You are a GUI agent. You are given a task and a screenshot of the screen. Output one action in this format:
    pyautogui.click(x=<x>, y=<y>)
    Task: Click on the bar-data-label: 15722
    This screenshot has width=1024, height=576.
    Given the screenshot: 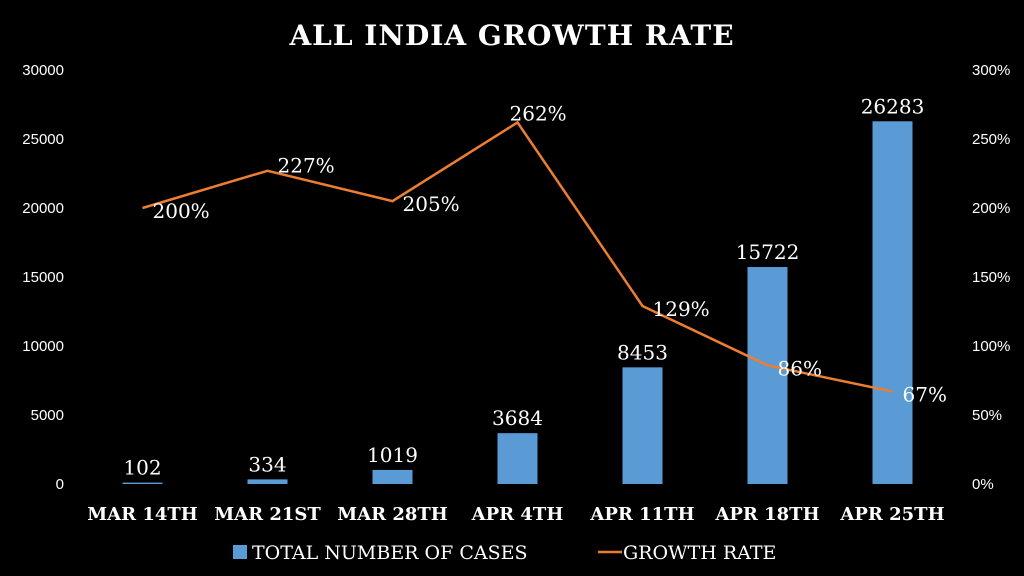 What is the action you would take?
    pyautogui.click(x=768, y=252)
    